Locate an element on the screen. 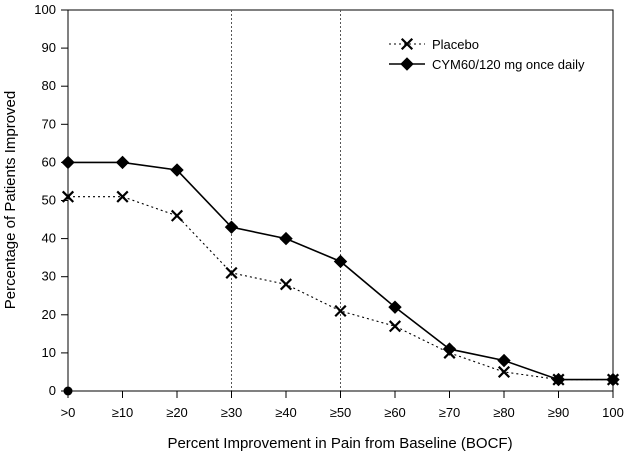 This screenshot has width=633, height=463. x-tick-label: ≥80 is located at coordinates (504, 412).